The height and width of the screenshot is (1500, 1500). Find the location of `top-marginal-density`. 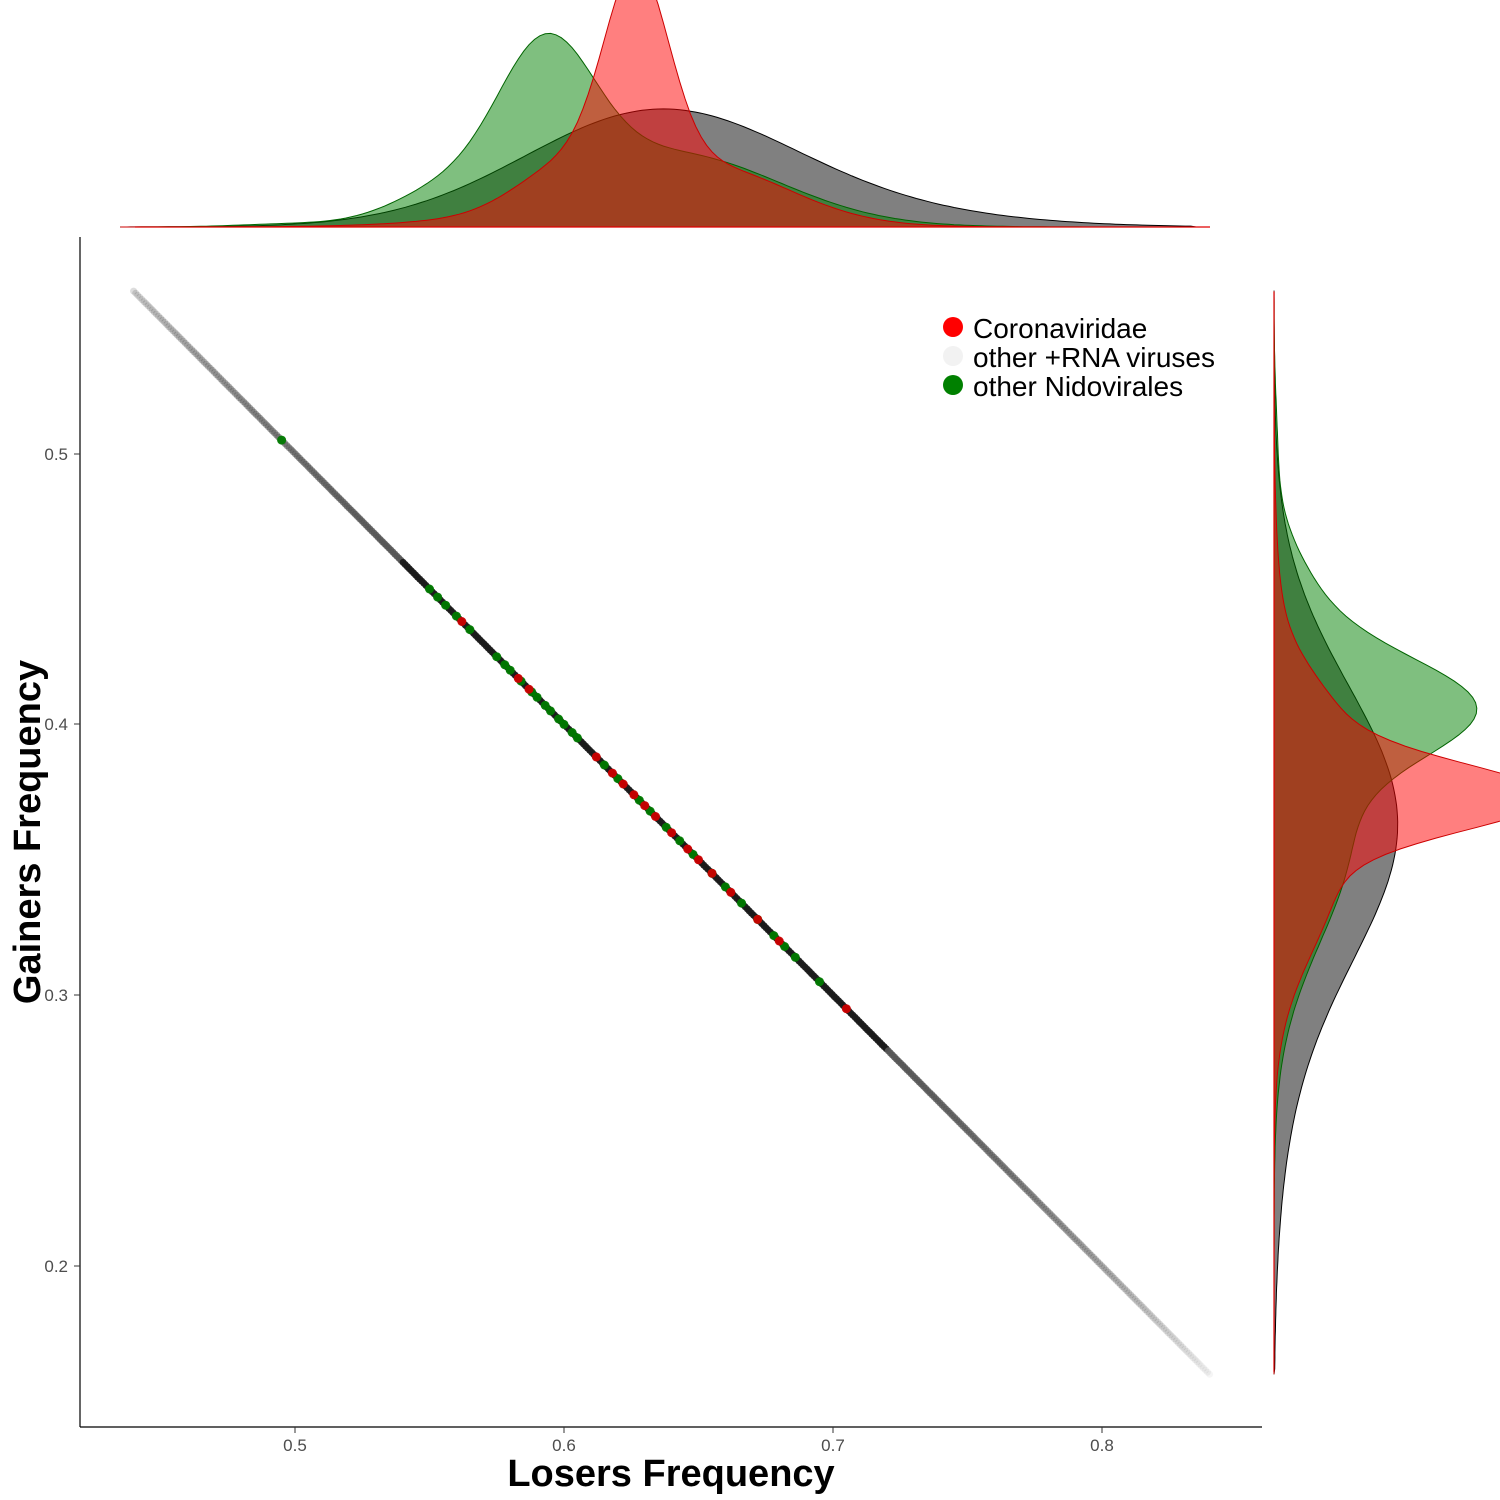

top-marginal-density is located at coordinates (665, 114).